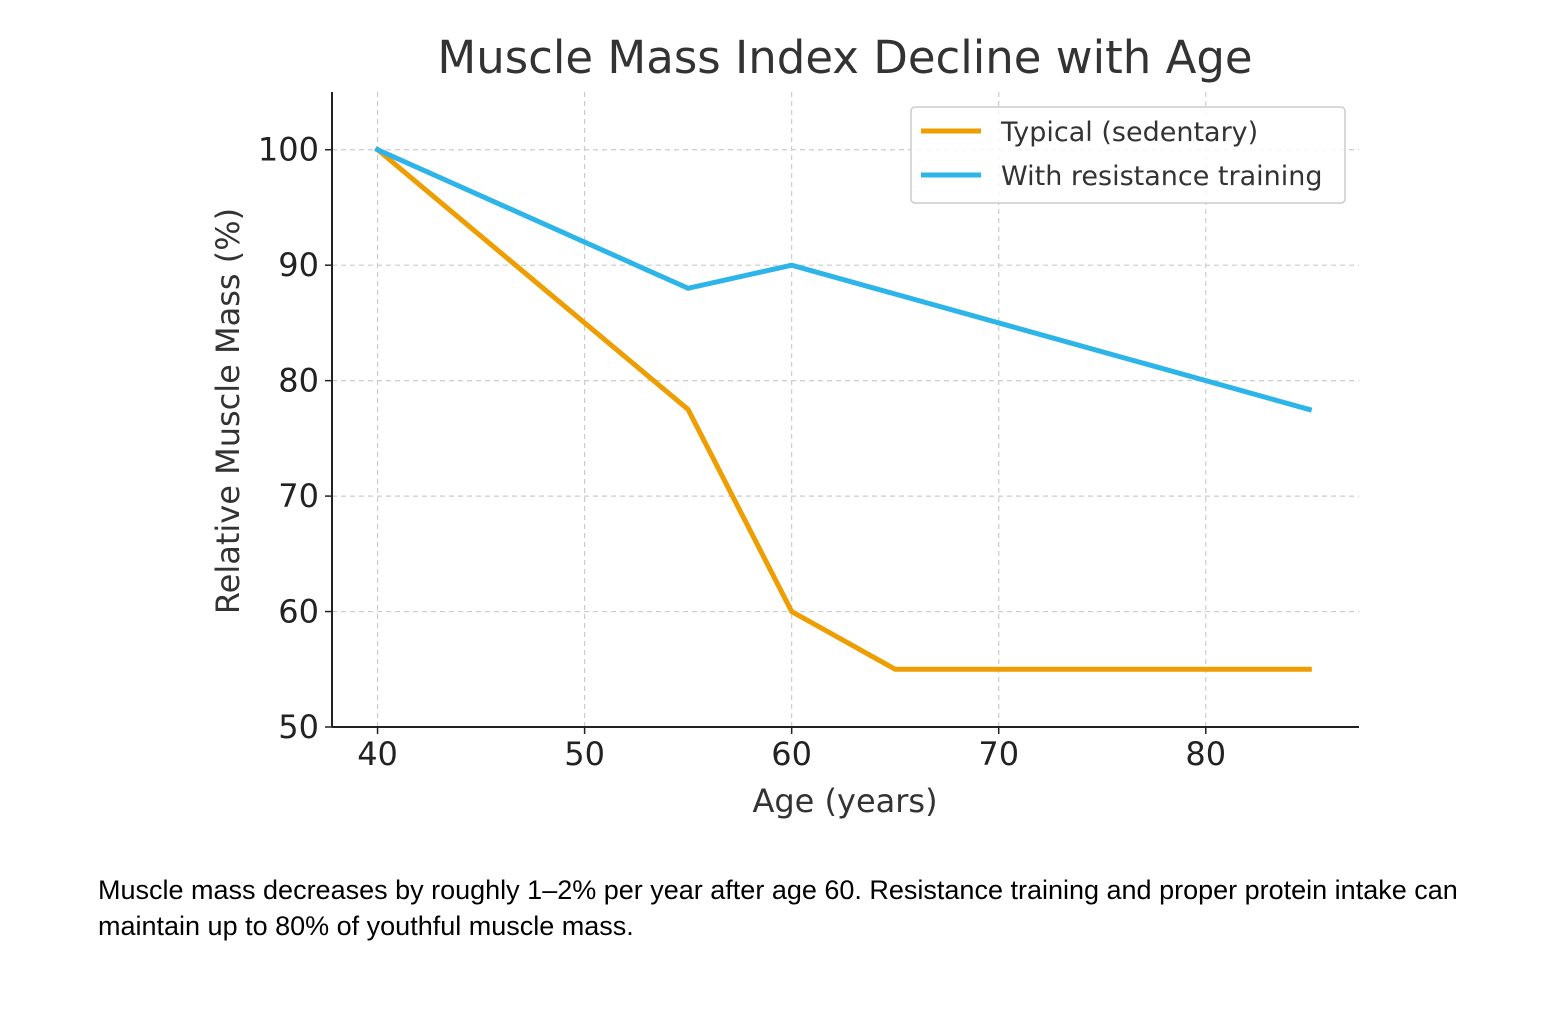  Describe the element at coordinates (1205, 754) in the screenshot. I see `x-tick-label: 80` at that location.